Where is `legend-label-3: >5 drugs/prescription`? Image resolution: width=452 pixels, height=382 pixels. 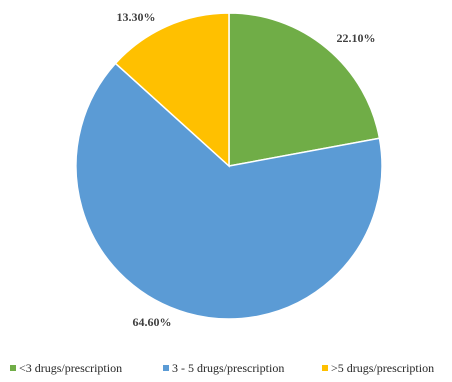
legend-label-3: >5 drugs/prescription is located at coordinates (382, 368).